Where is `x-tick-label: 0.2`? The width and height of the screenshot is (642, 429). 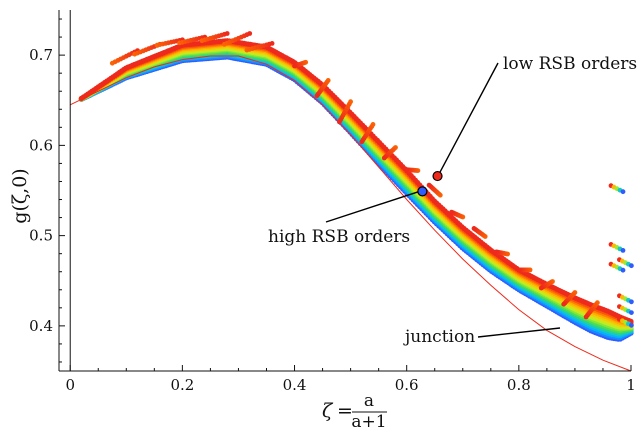 x-tick-label: 0.2 is located at coordinates (182, 385).